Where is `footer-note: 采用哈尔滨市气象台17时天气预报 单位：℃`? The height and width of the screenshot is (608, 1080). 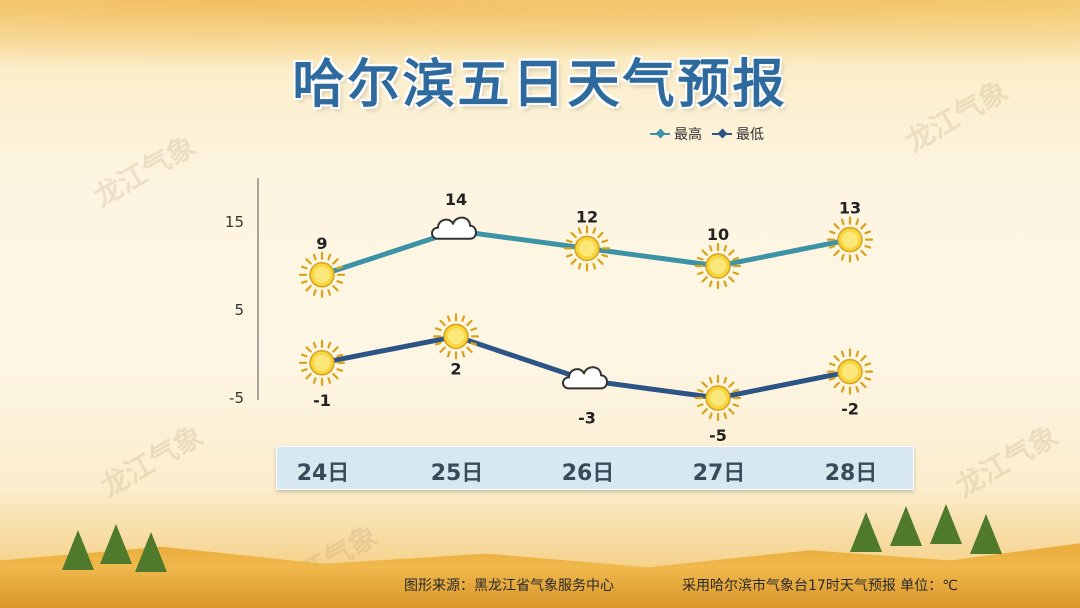
footer-note: 采用哈尔滨市气象台17时天气预报 单位：℃ is located at coordinates (820, 586).